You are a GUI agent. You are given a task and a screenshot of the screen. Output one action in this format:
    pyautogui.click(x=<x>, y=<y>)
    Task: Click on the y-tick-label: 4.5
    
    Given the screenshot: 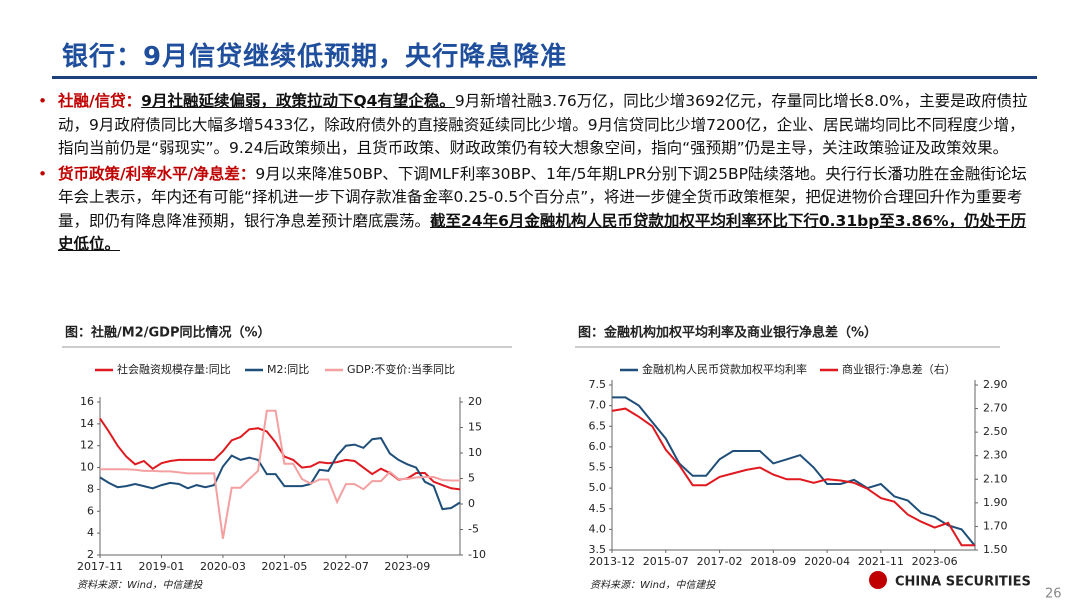 What is the action you would take?
    pyautogui.click(x=598, y=508)
    